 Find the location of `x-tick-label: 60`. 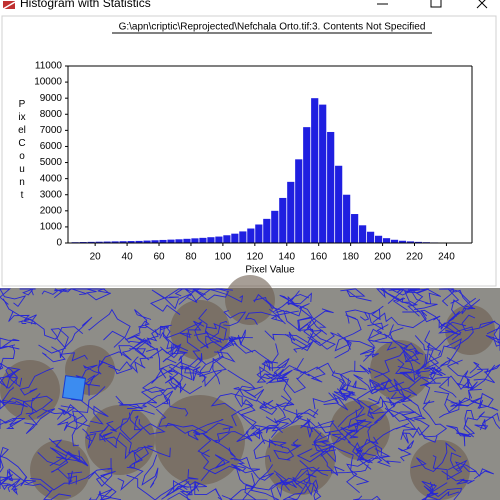

x-tick-label: 60 is located at coordinates (159, 257).